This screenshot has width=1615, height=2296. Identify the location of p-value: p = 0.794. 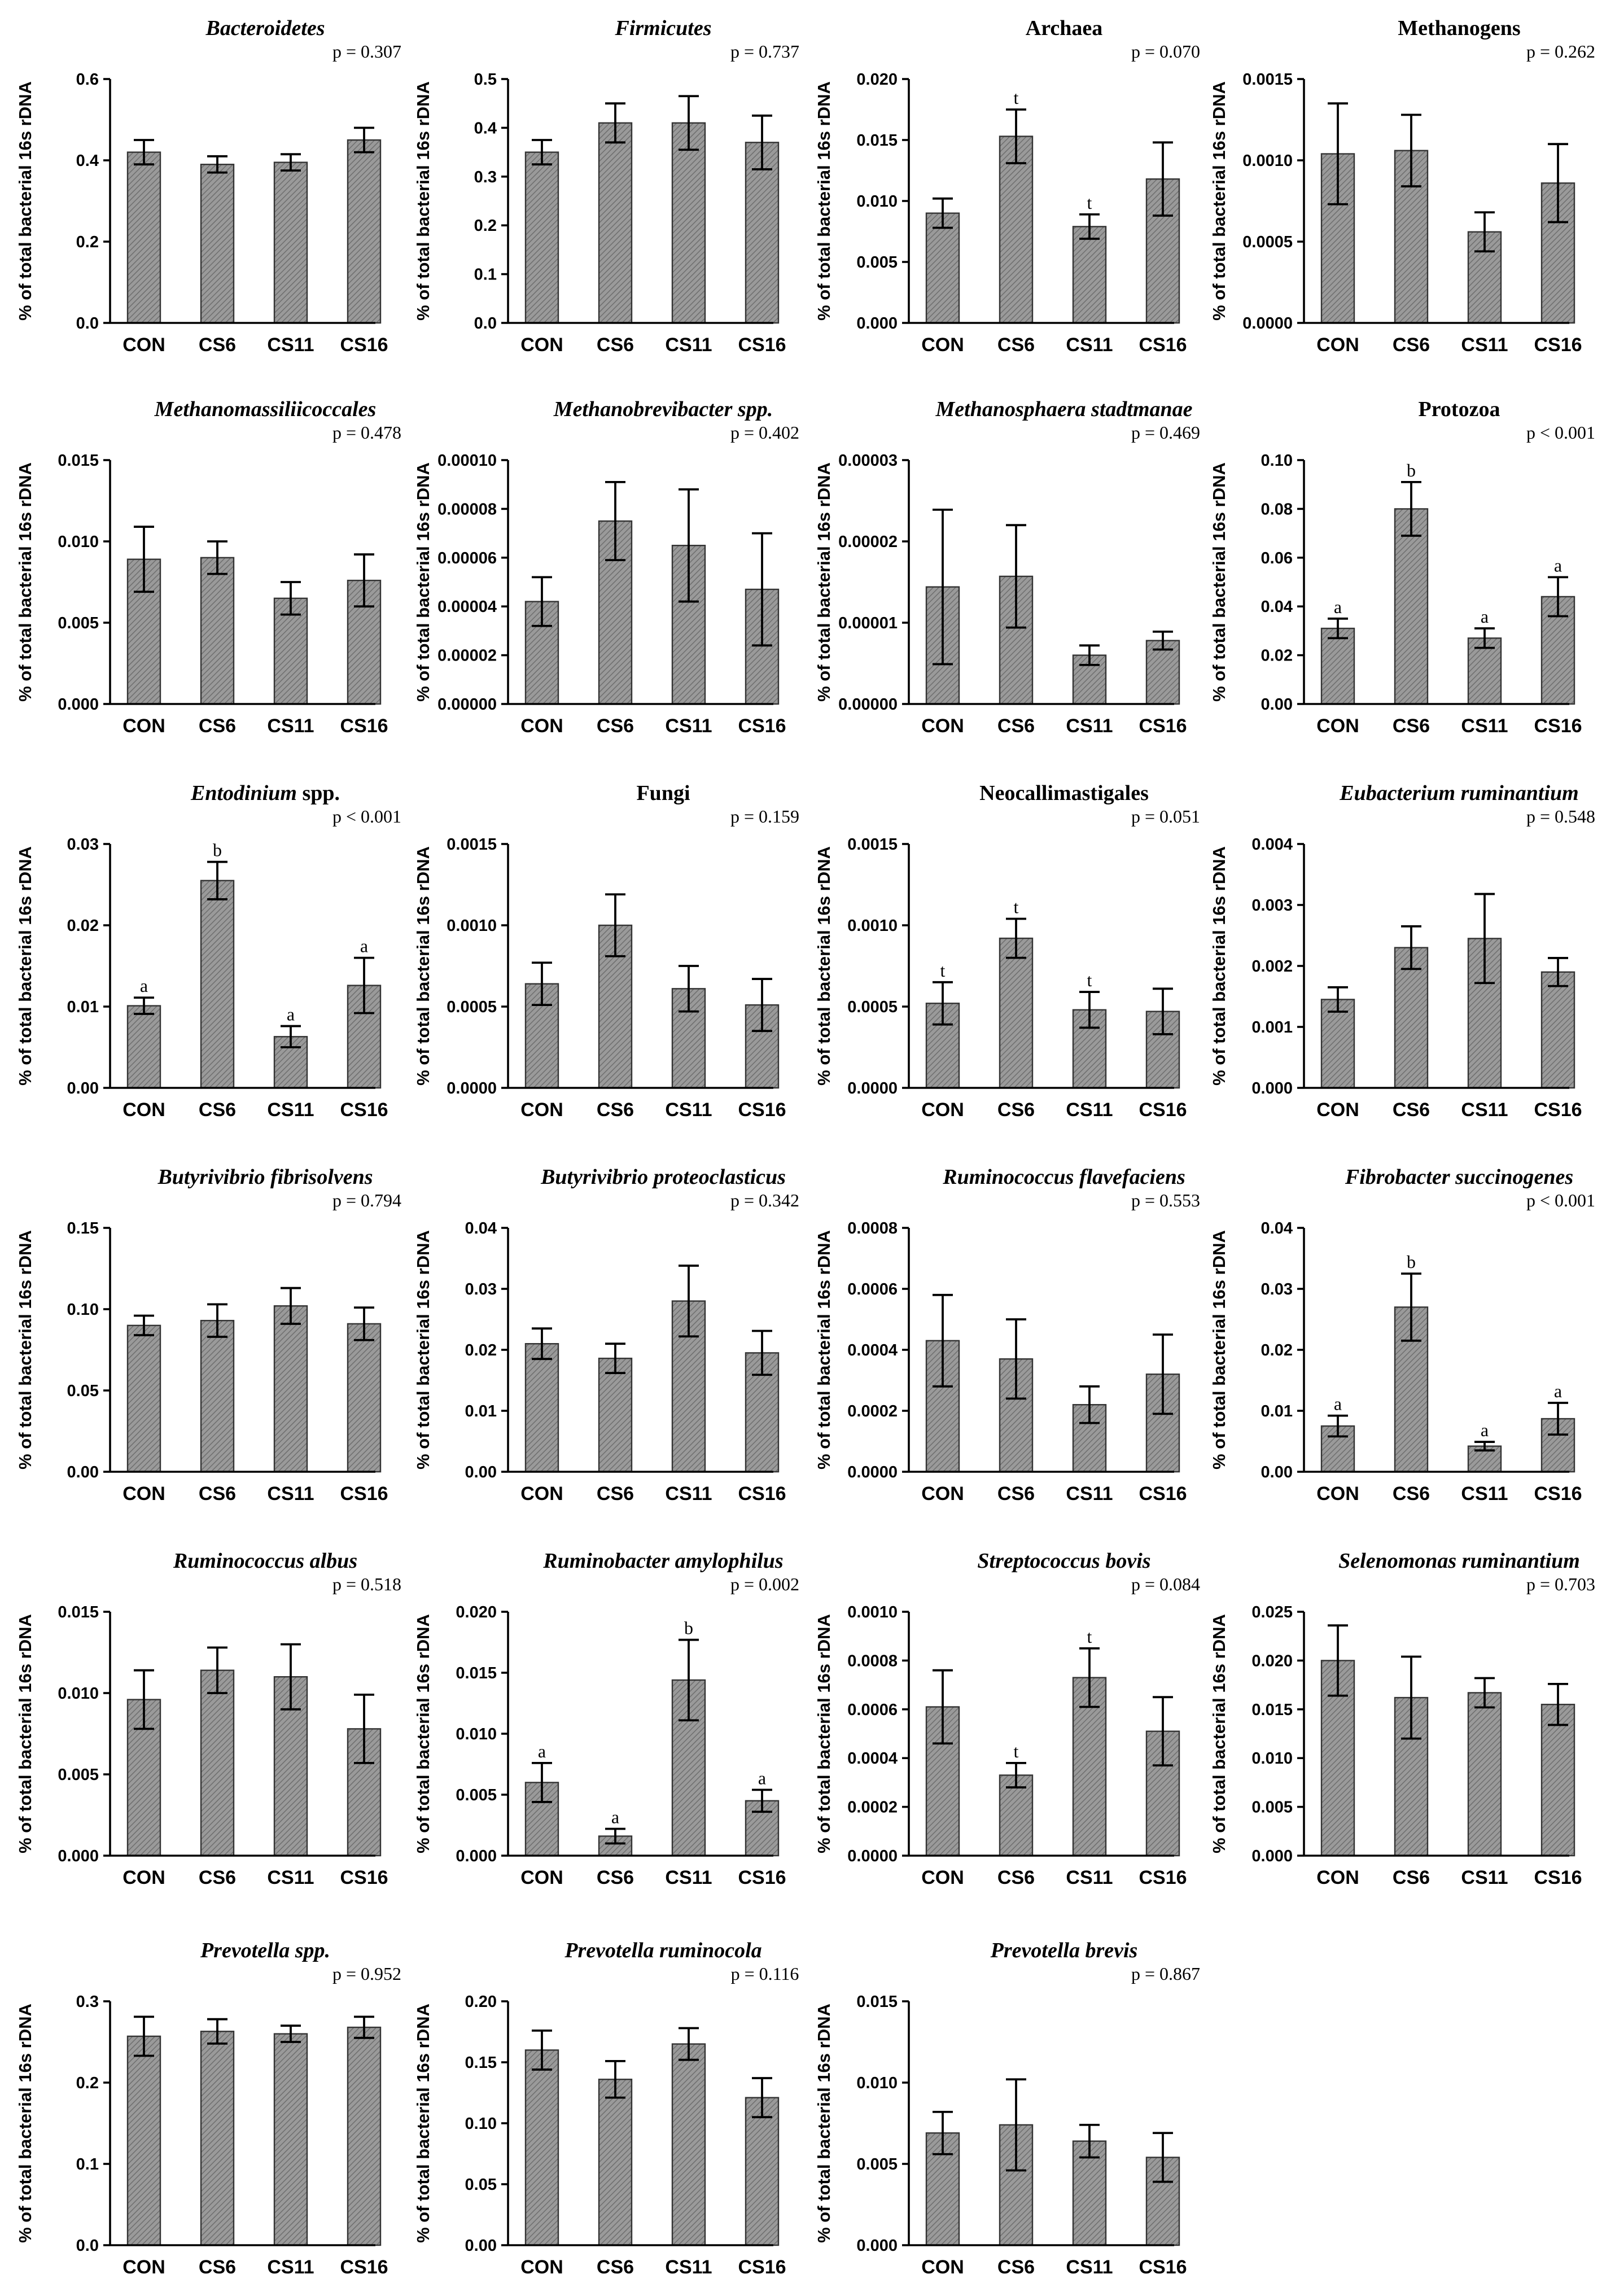
(366, 1200).